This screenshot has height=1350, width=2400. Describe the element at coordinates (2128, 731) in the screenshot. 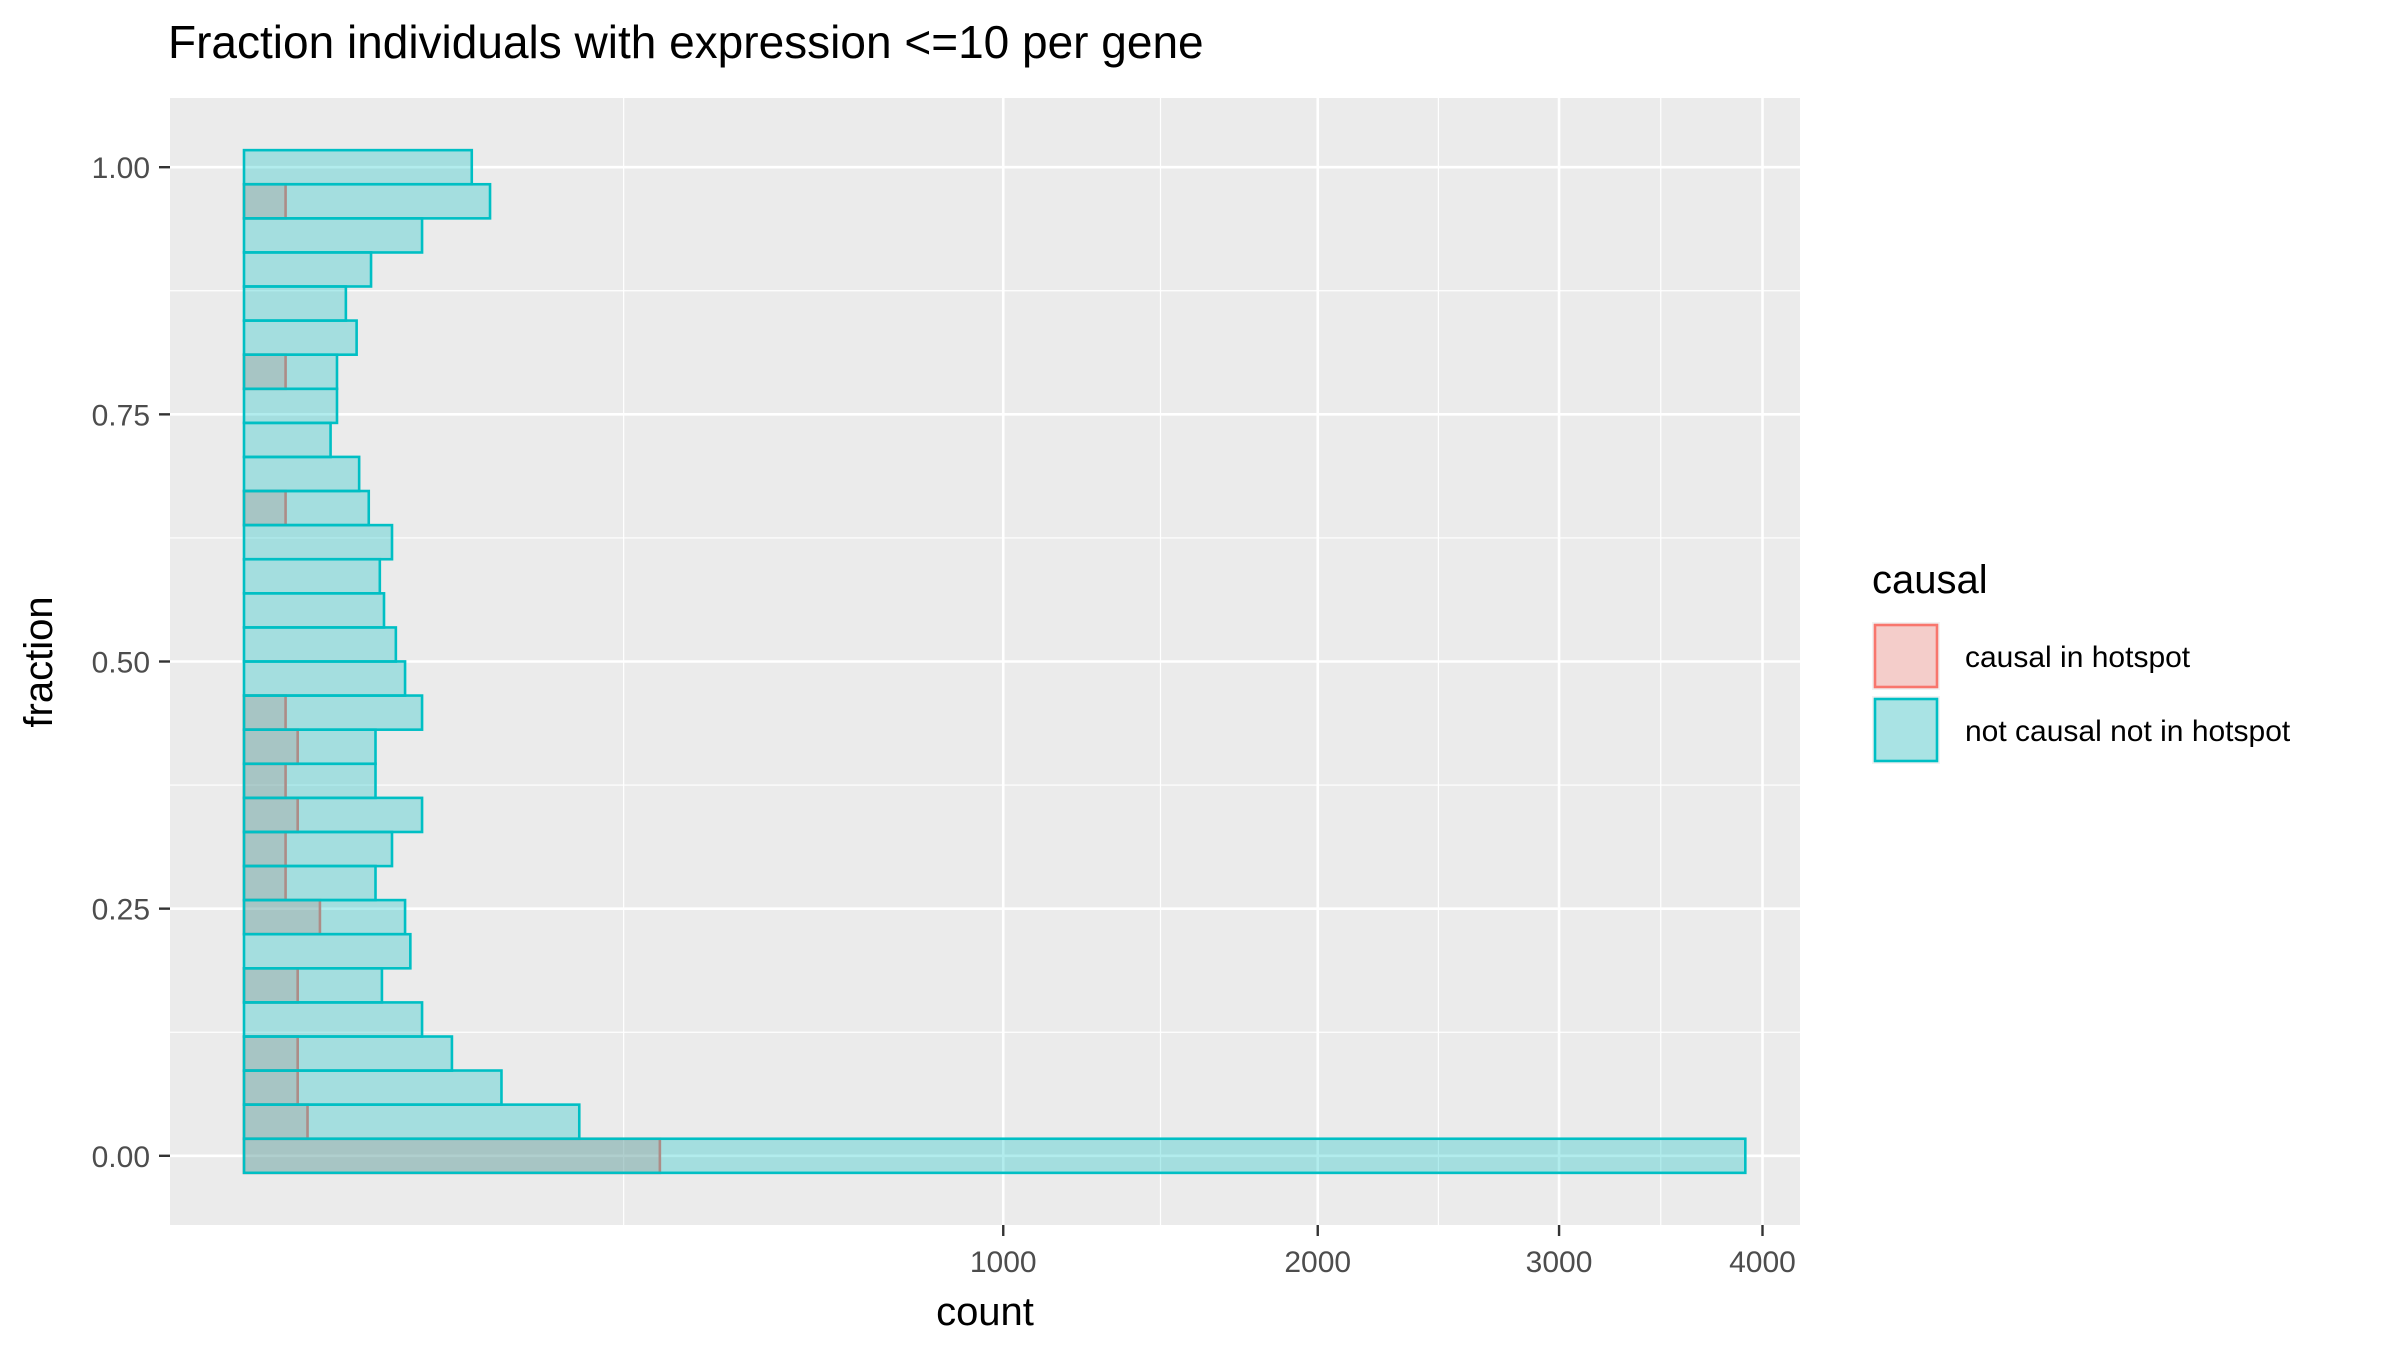

I see `legend-label: not causal not in hotspot` at that location.